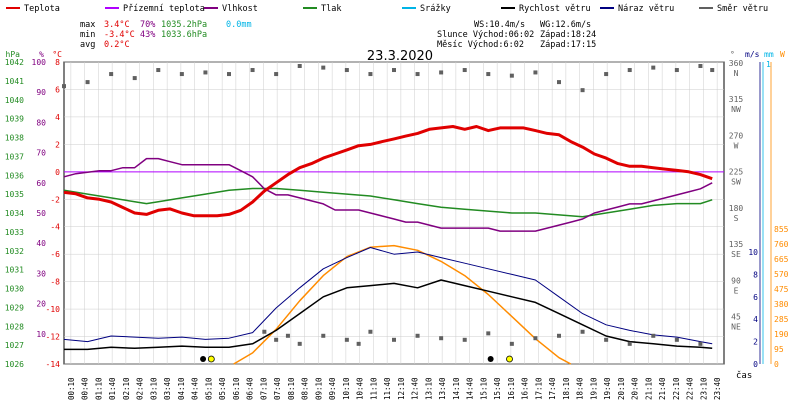 The height and width of the screenshot is (400, 800). What do you see at coordinates (14, 119) in the screenshot?
I see `press-tick-label: 1039` at bounding box center [14, 119].